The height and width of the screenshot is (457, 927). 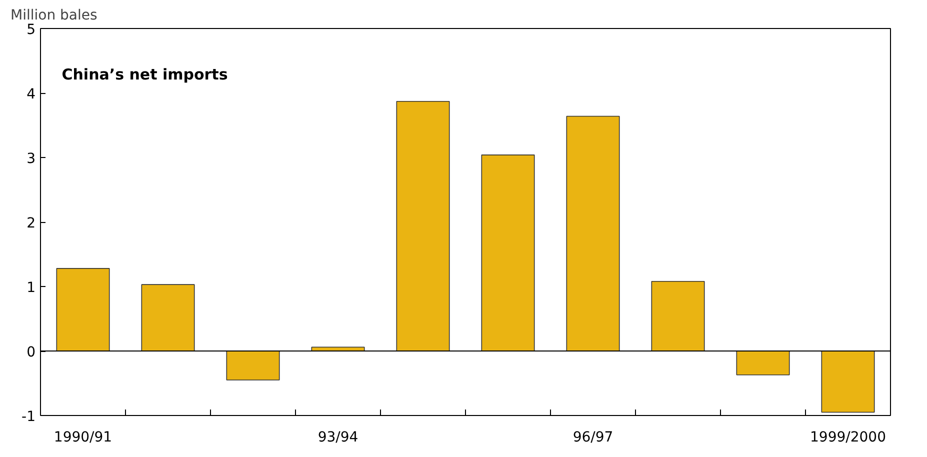 What do you see at coordinates (31, 94) in the screenshot?
I see `y-tick-label: 4` at bounding box center [31, 94].